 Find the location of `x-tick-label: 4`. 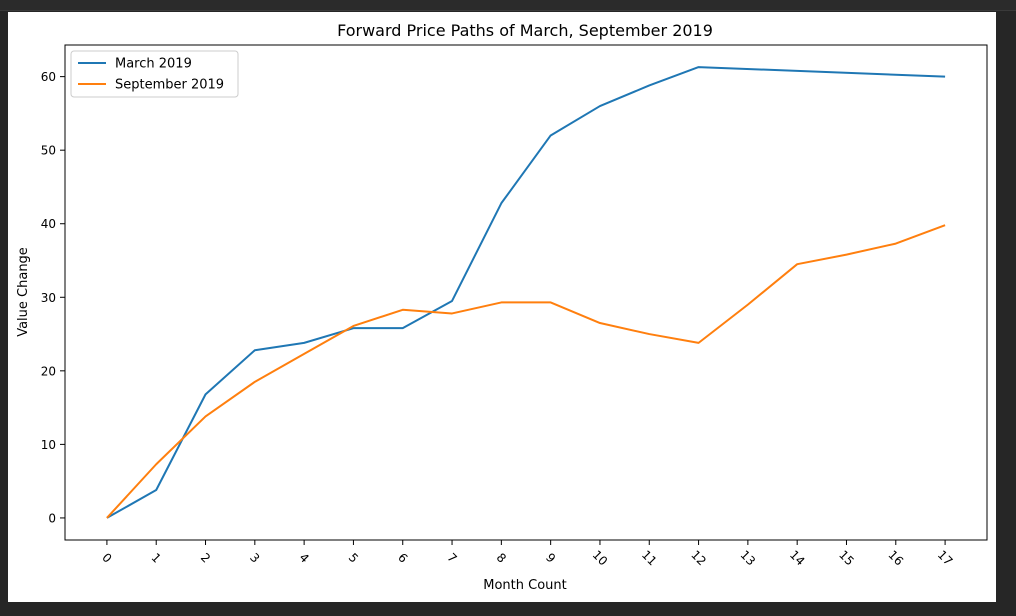

x-tick-label: 4 is located at coordinates (303, 557).